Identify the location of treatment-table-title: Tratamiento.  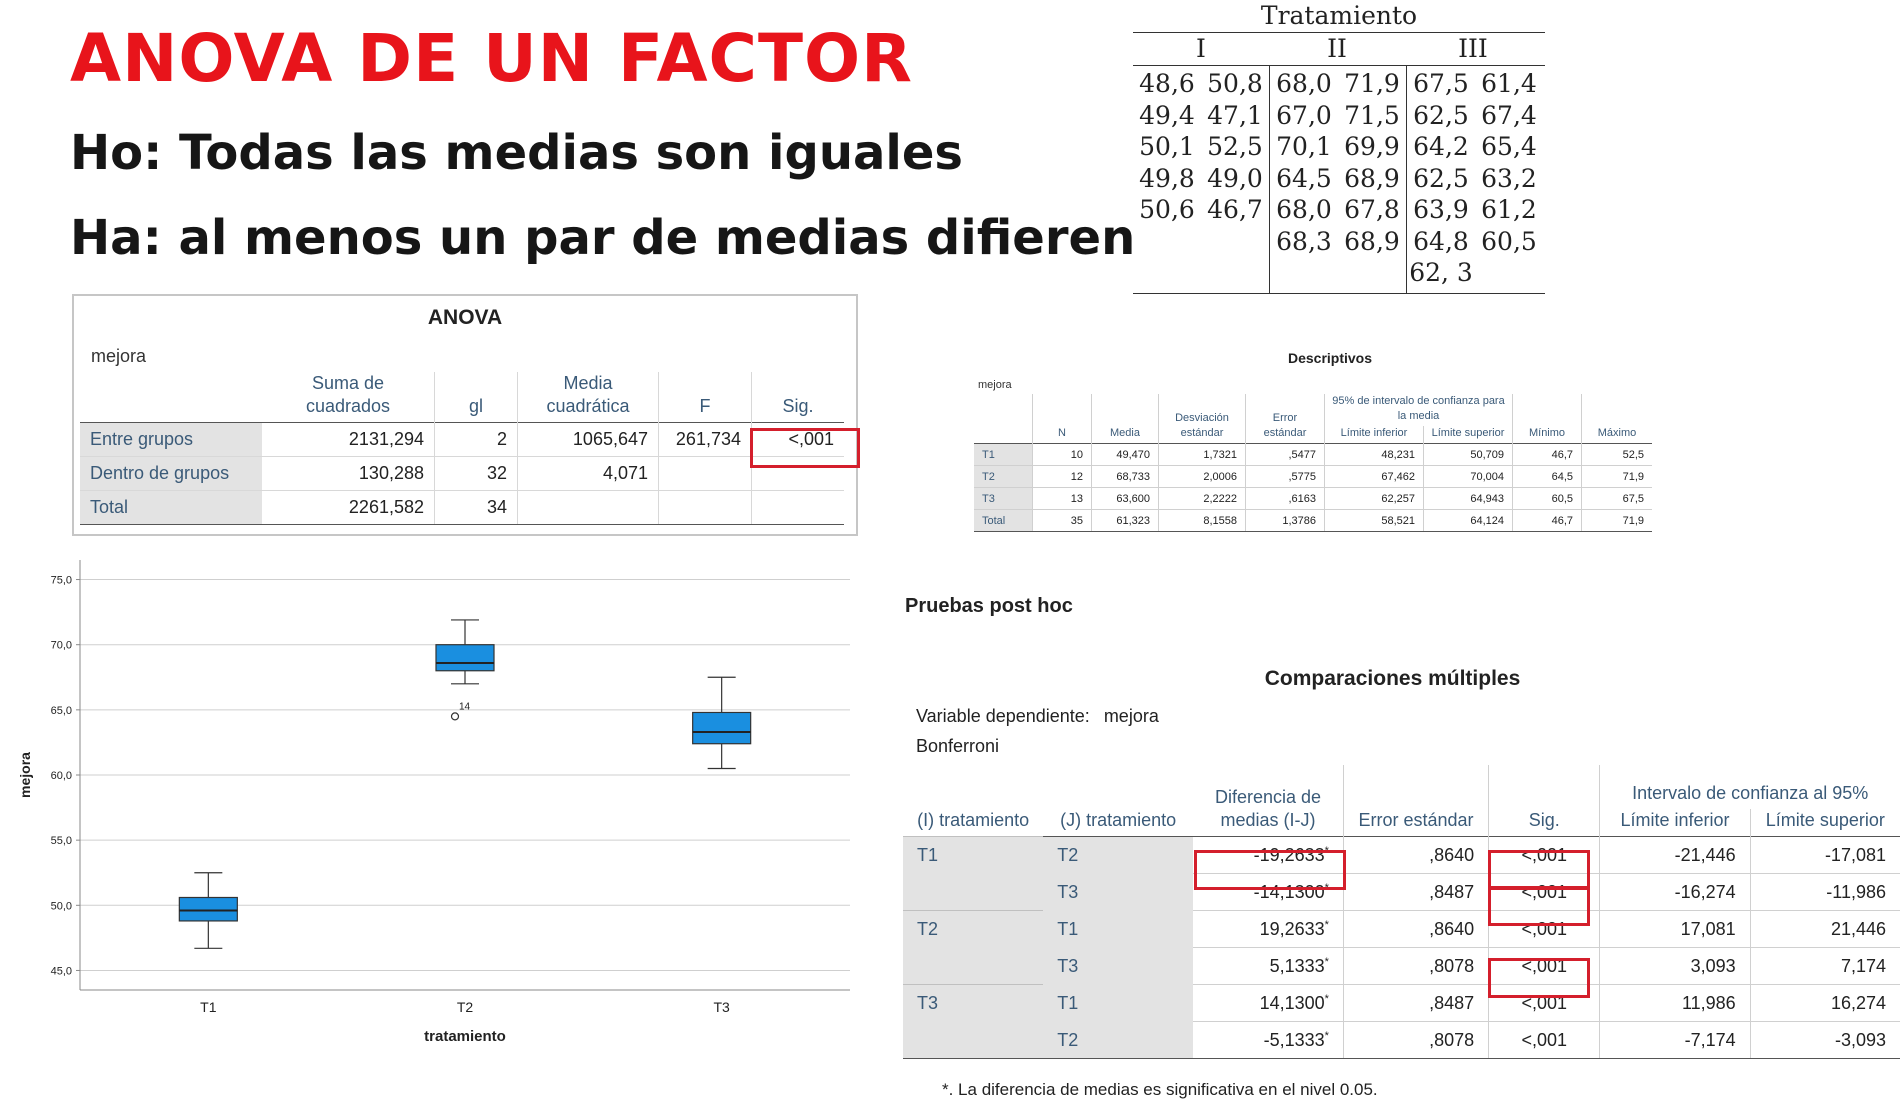
(1339, 15).